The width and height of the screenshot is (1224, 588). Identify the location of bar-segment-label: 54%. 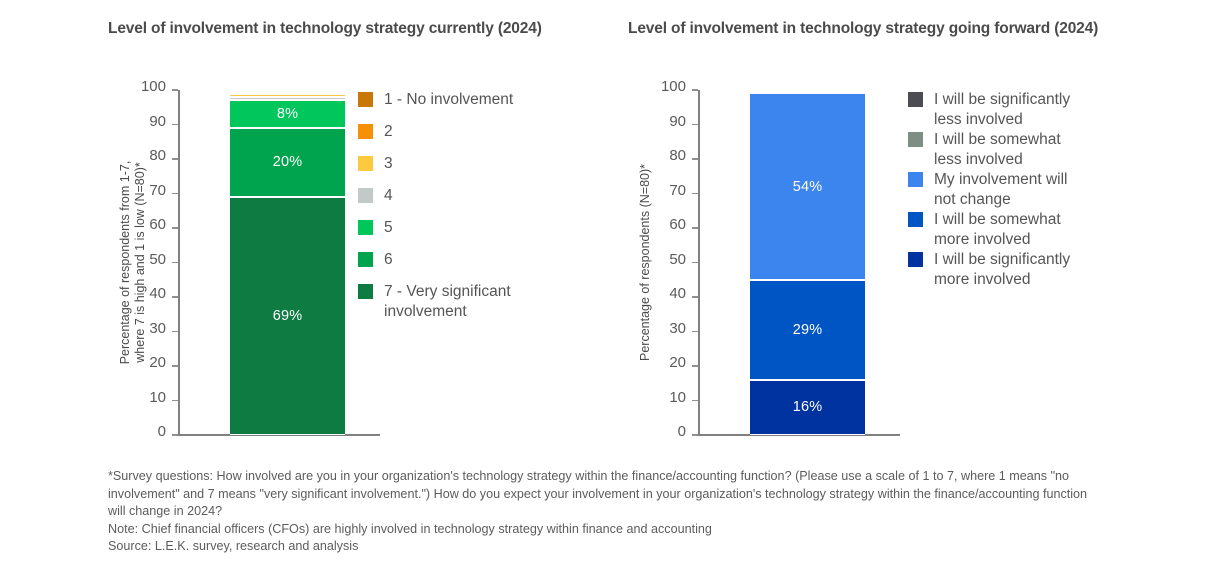
(807, 186).